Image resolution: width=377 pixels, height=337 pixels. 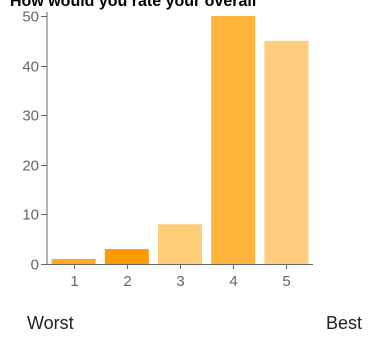 What do you see at coordinates (344, 323) in the screenshot?
I see `scale-high-label: Best` at bounding box center [344, 323].